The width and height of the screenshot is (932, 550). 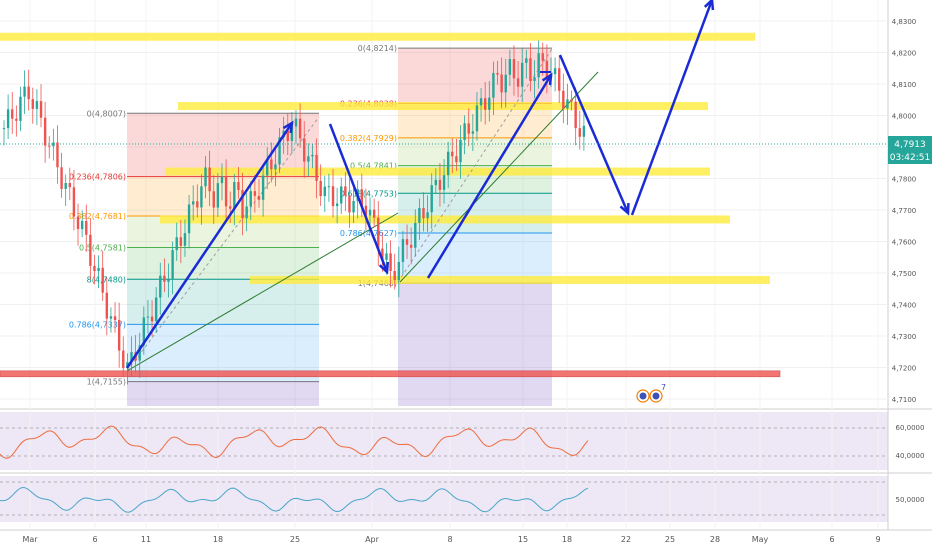 I want to click on price-tick-label: 4,7400, so click(x=904, y=306).